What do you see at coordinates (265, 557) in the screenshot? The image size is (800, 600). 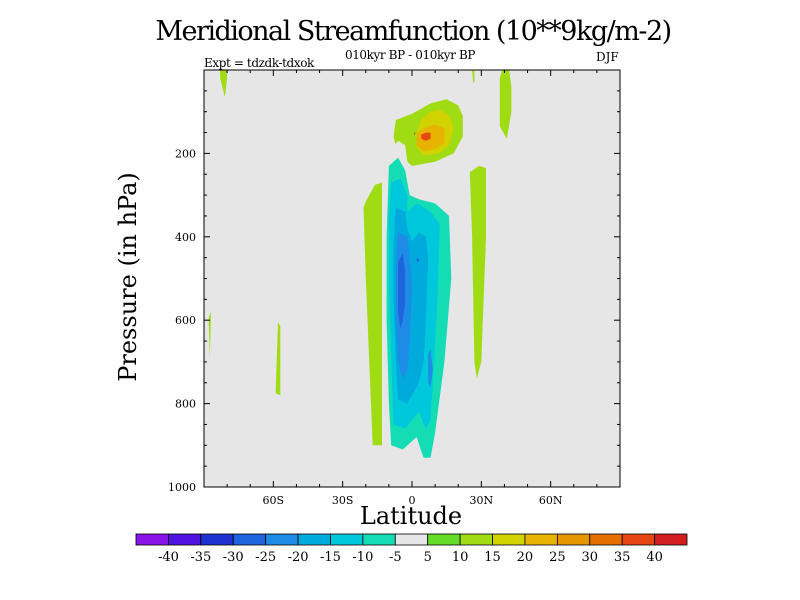 I see `colorbar-label: -25` at bounding box center [265, 557].